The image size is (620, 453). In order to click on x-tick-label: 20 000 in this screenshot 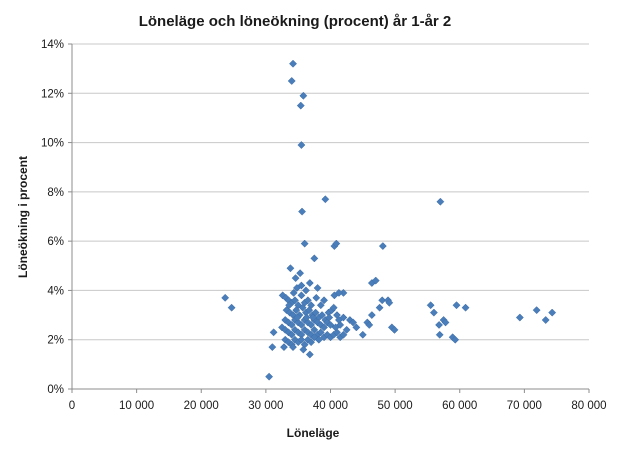, I will do `click(201, 406)`.